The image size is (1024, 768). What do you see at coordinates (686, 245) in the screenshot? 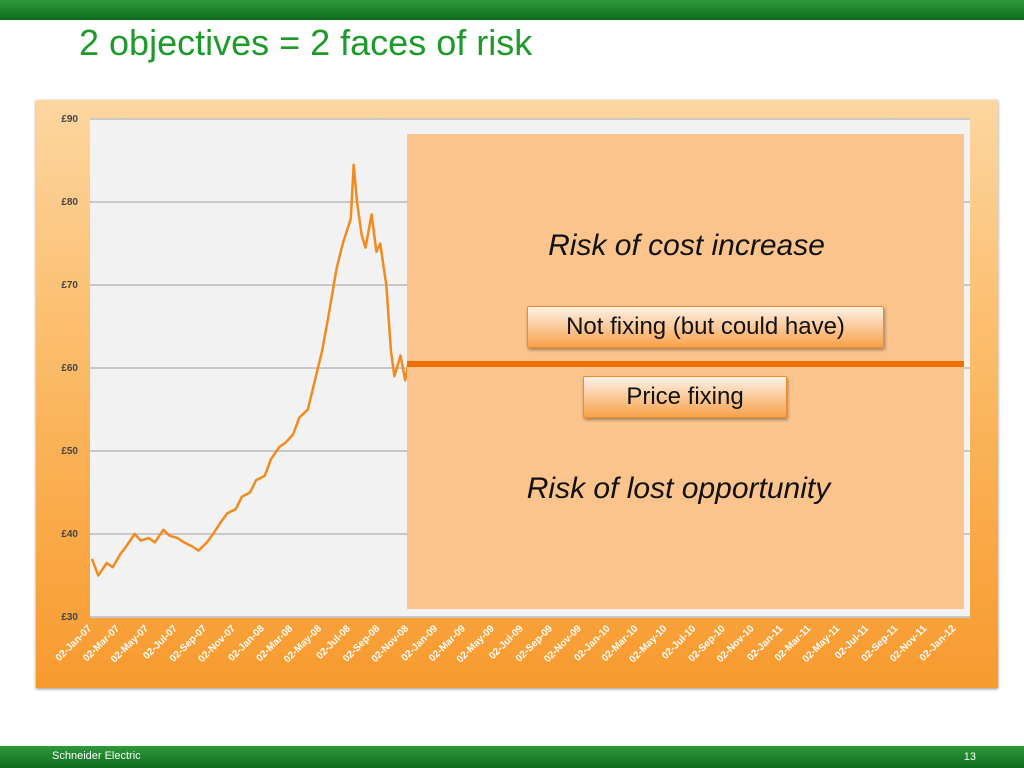
I see `risk-cost-increase-text: Risk of cost increase` at bounding box center [686, 245].